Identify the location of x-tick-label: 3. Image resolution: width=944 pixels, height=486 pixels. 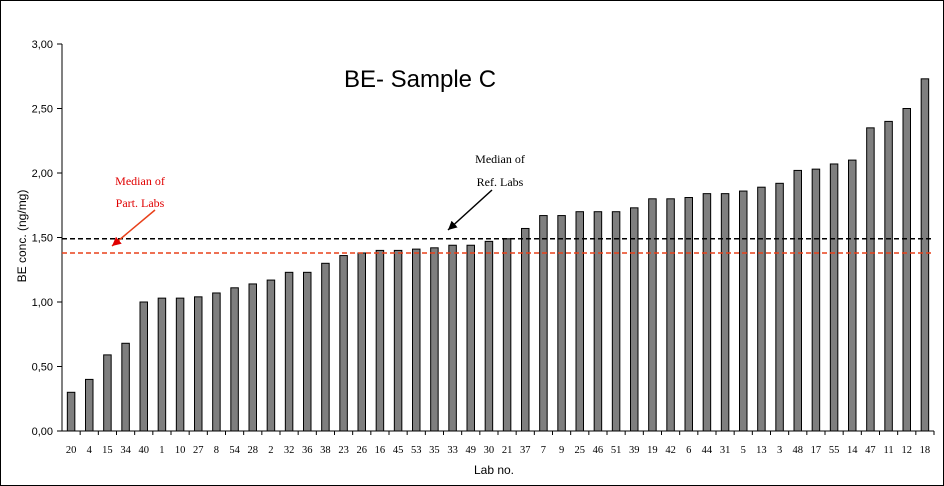
(779, 450).